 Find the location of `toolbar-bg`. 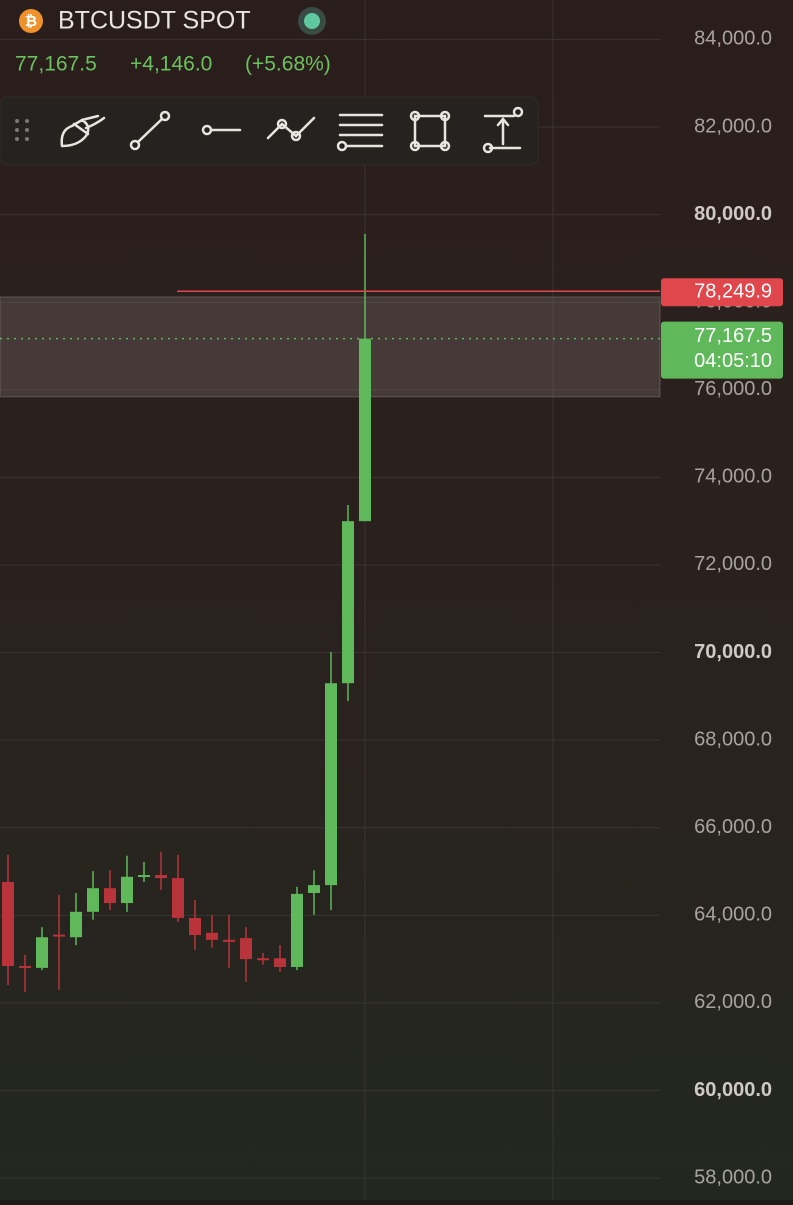

toolbar-bg is located at coordinates (269, 131).